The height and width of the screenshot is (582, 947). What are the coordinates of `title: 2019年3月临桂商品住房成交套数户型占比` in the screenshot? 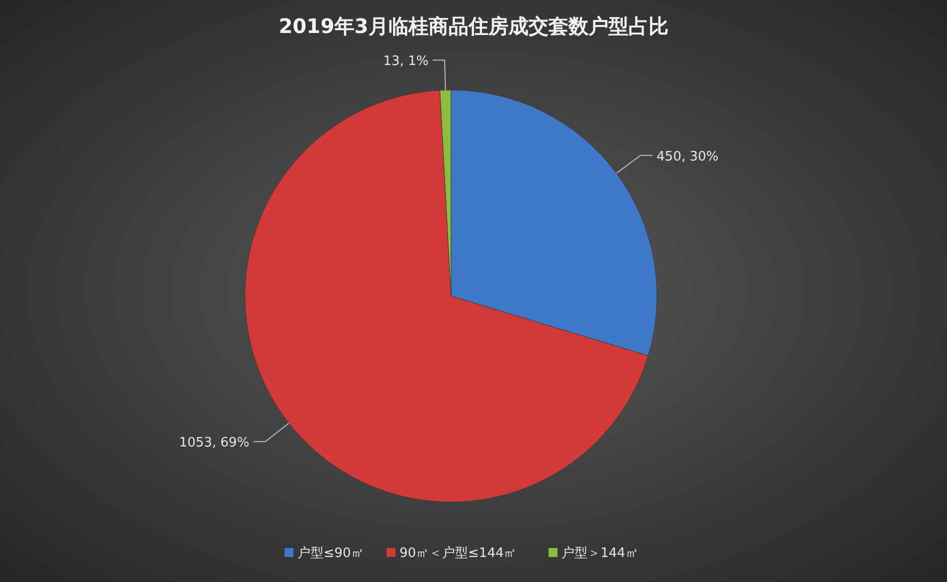 It's located at (473, 26).